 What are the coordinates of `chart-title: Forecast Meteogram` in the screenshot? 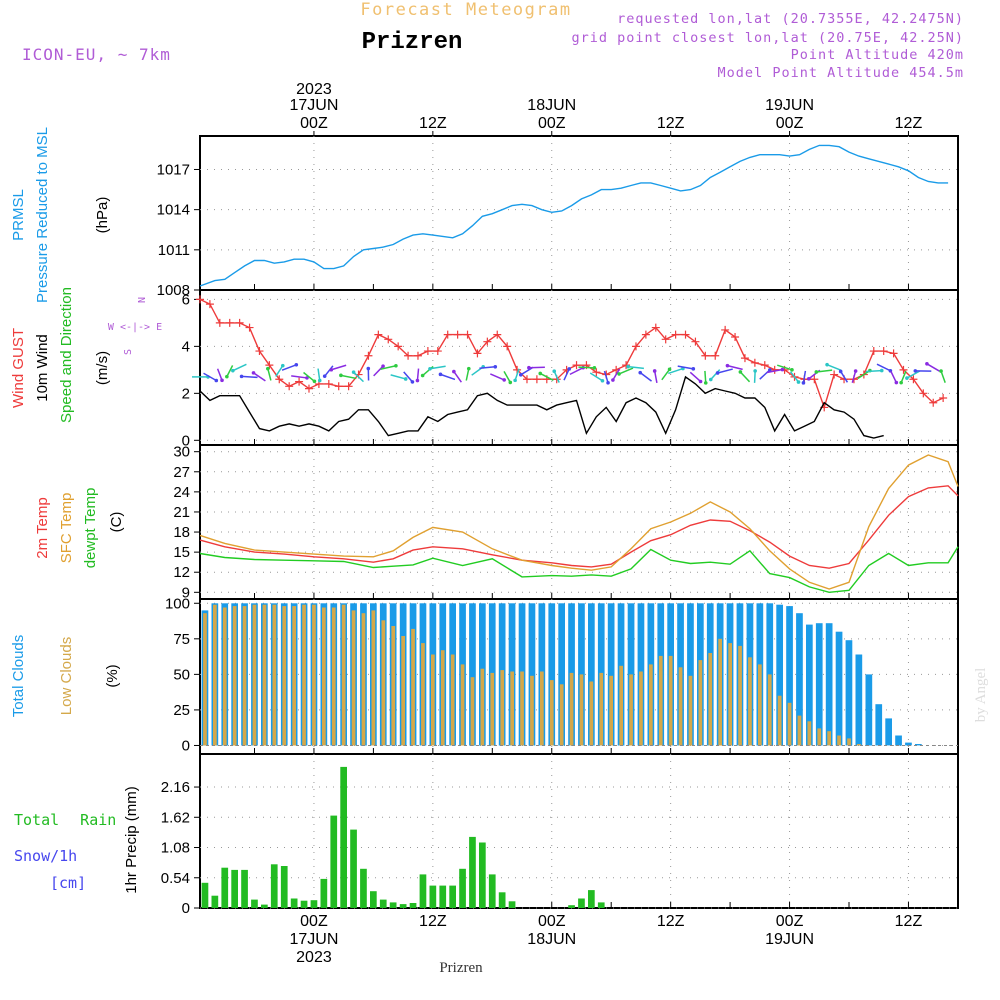 It's located at (465, 10).